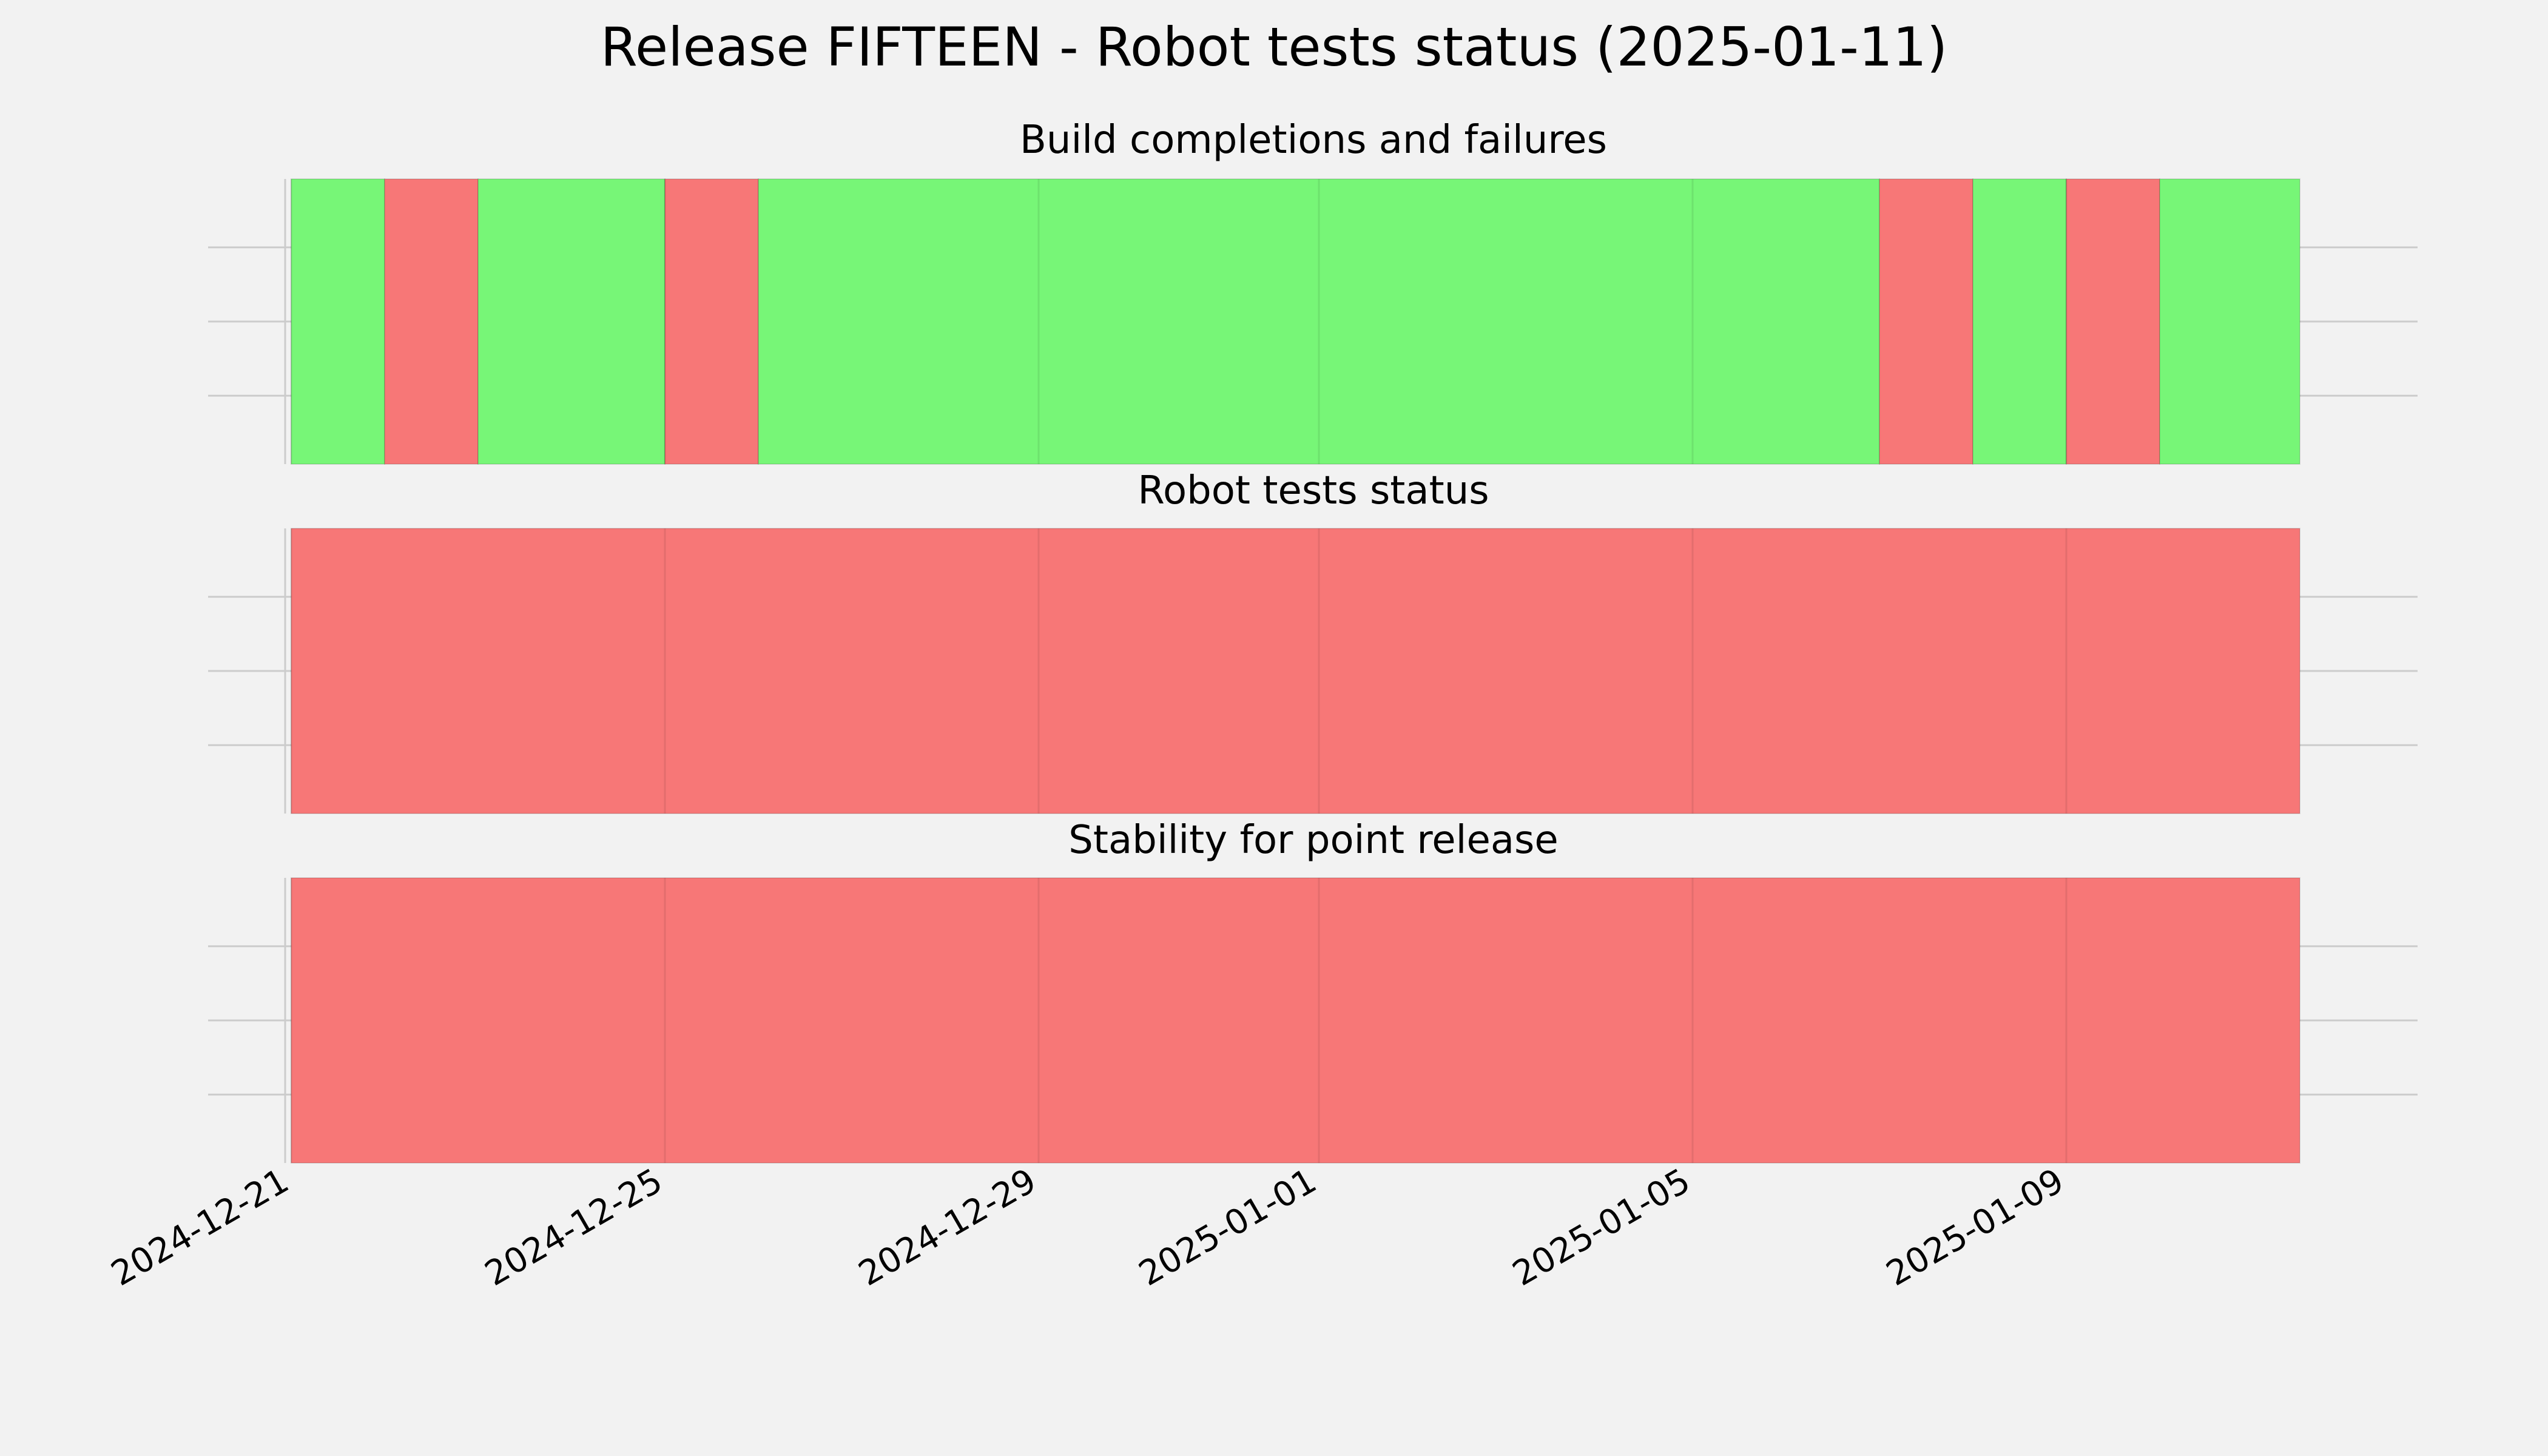 This screenshot has height=1456, width=2548. Describe the element at coordinates (1313, 490) in the screenshot. I see `panel-title: Robot tests status` at that location.